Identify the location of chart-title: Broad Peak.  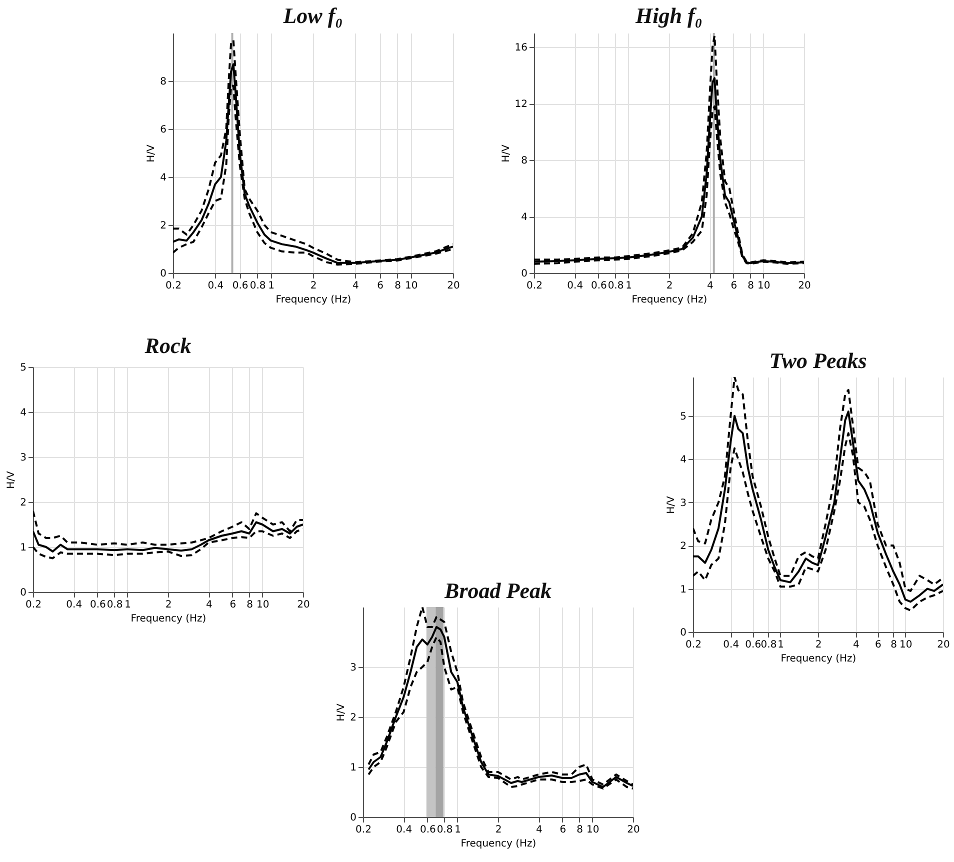
(498, 590).